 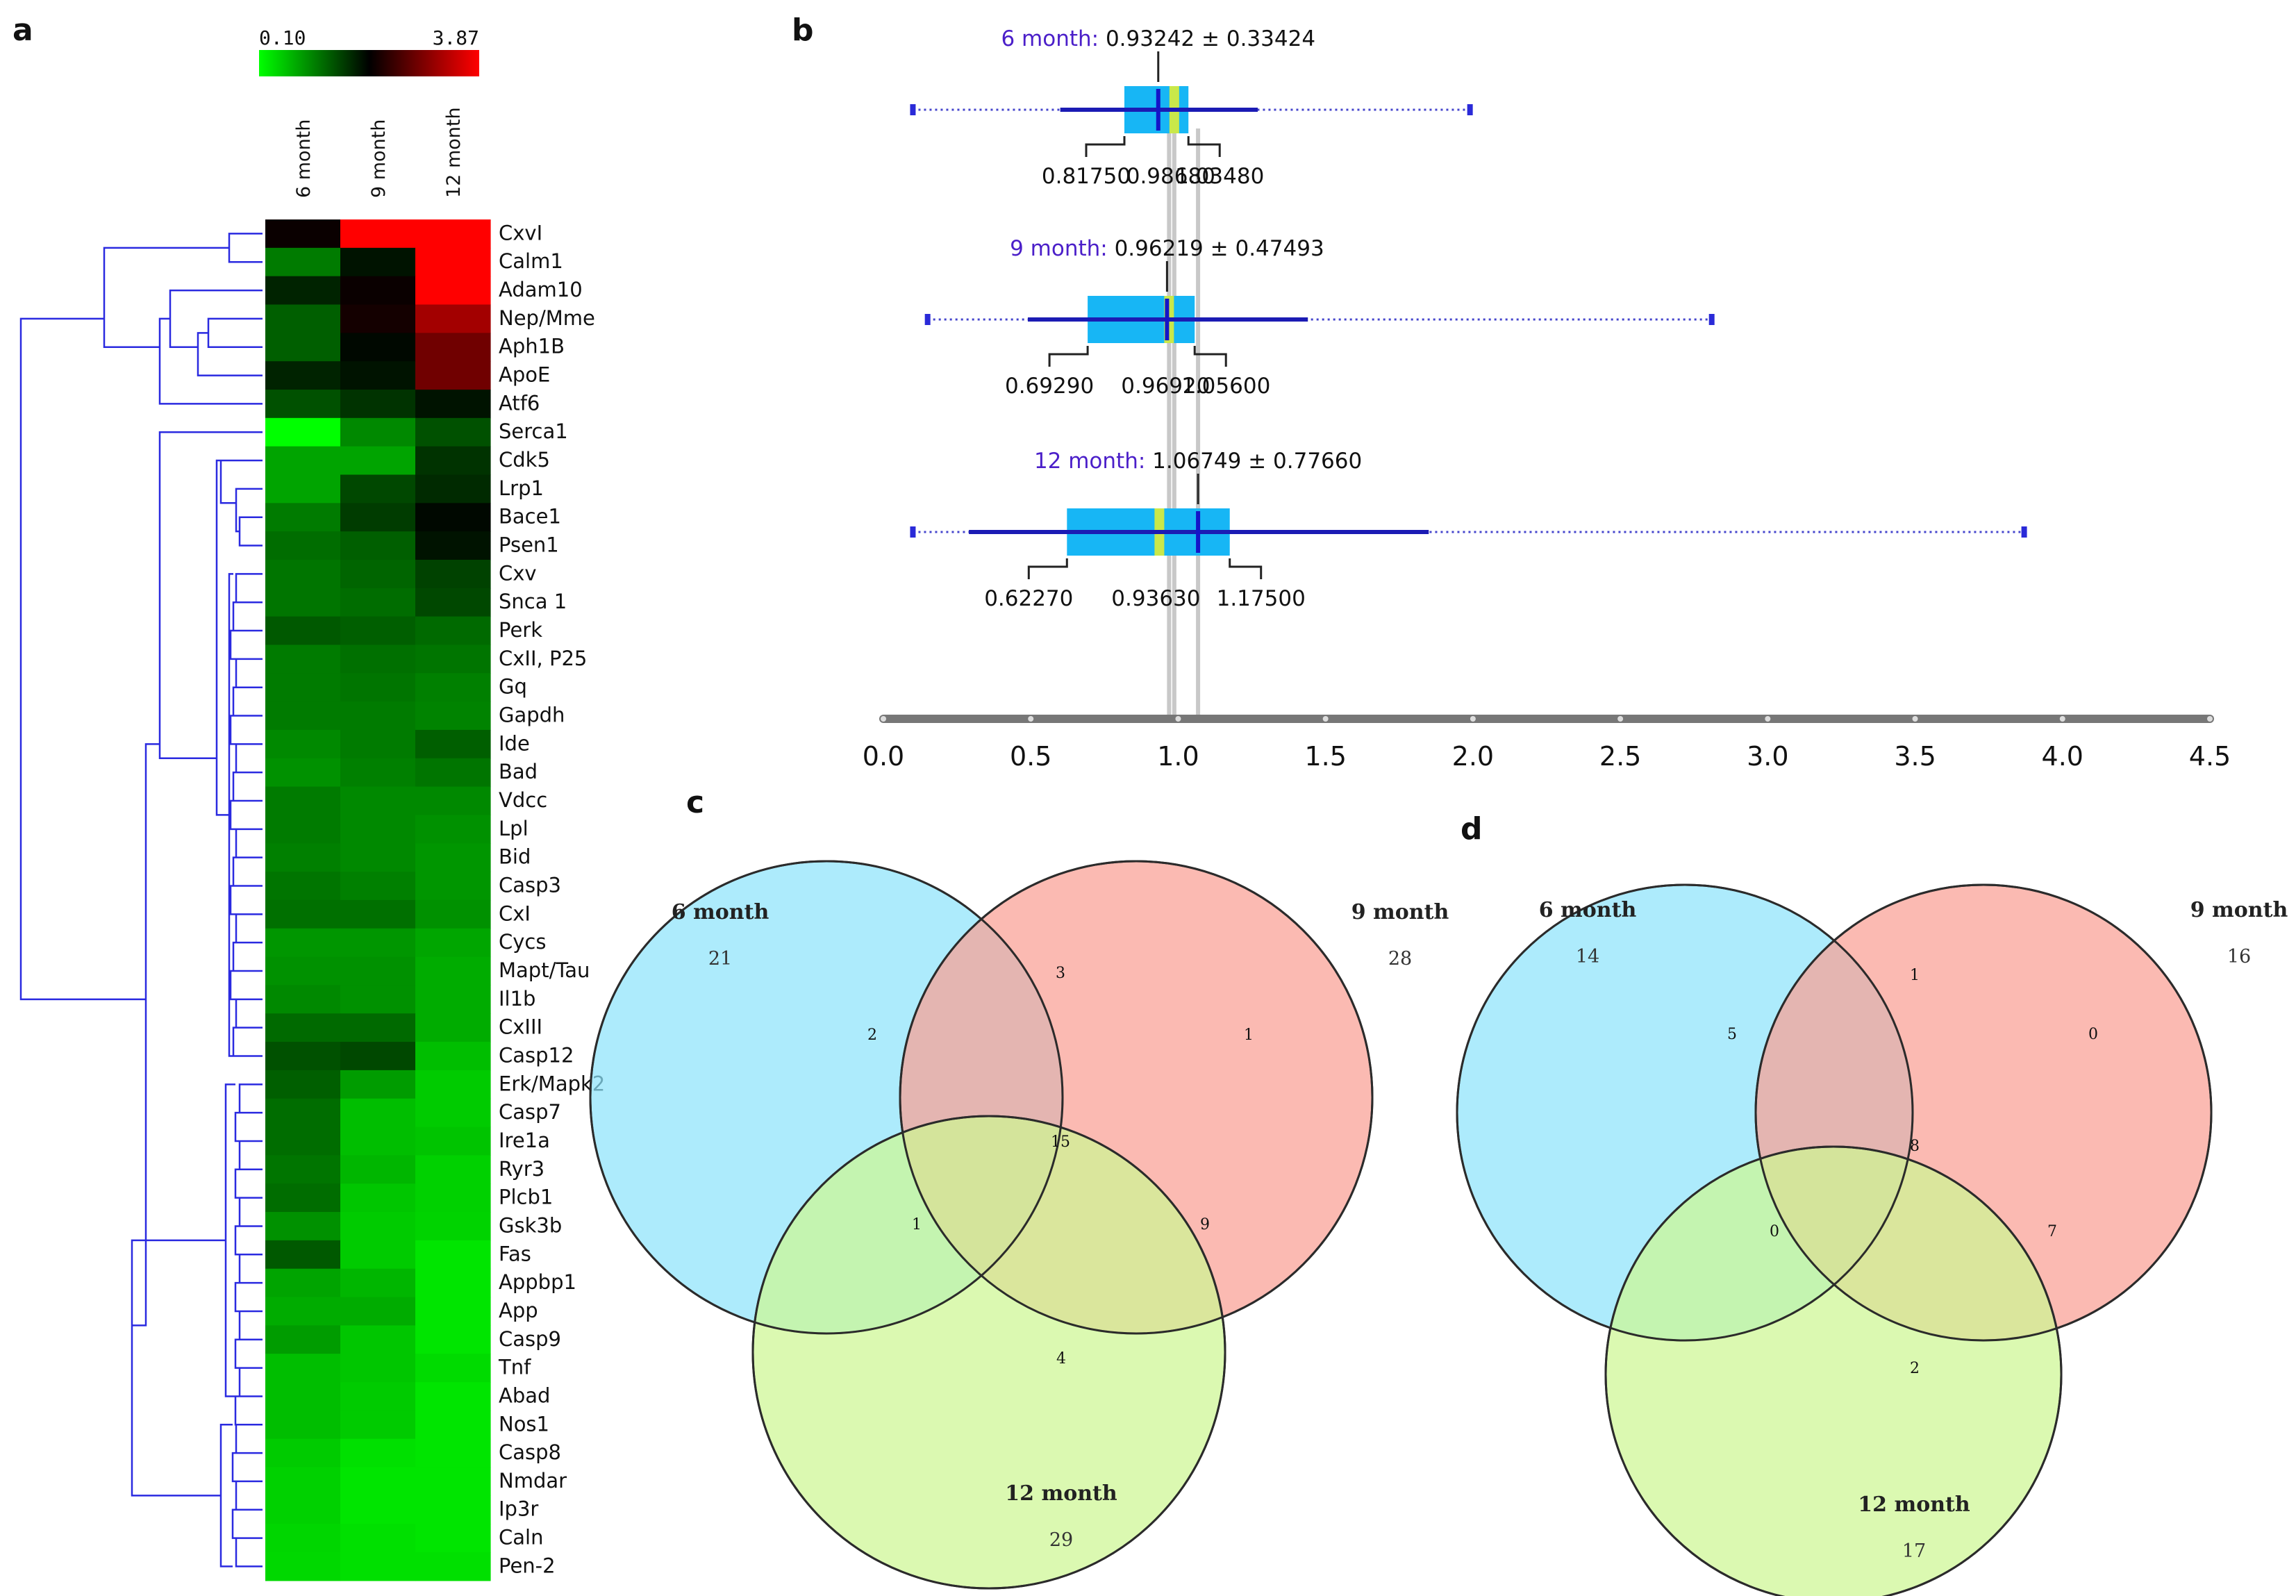 I want to click on heatmap-row-label: CxII, P25, so click(x=543, y=658).